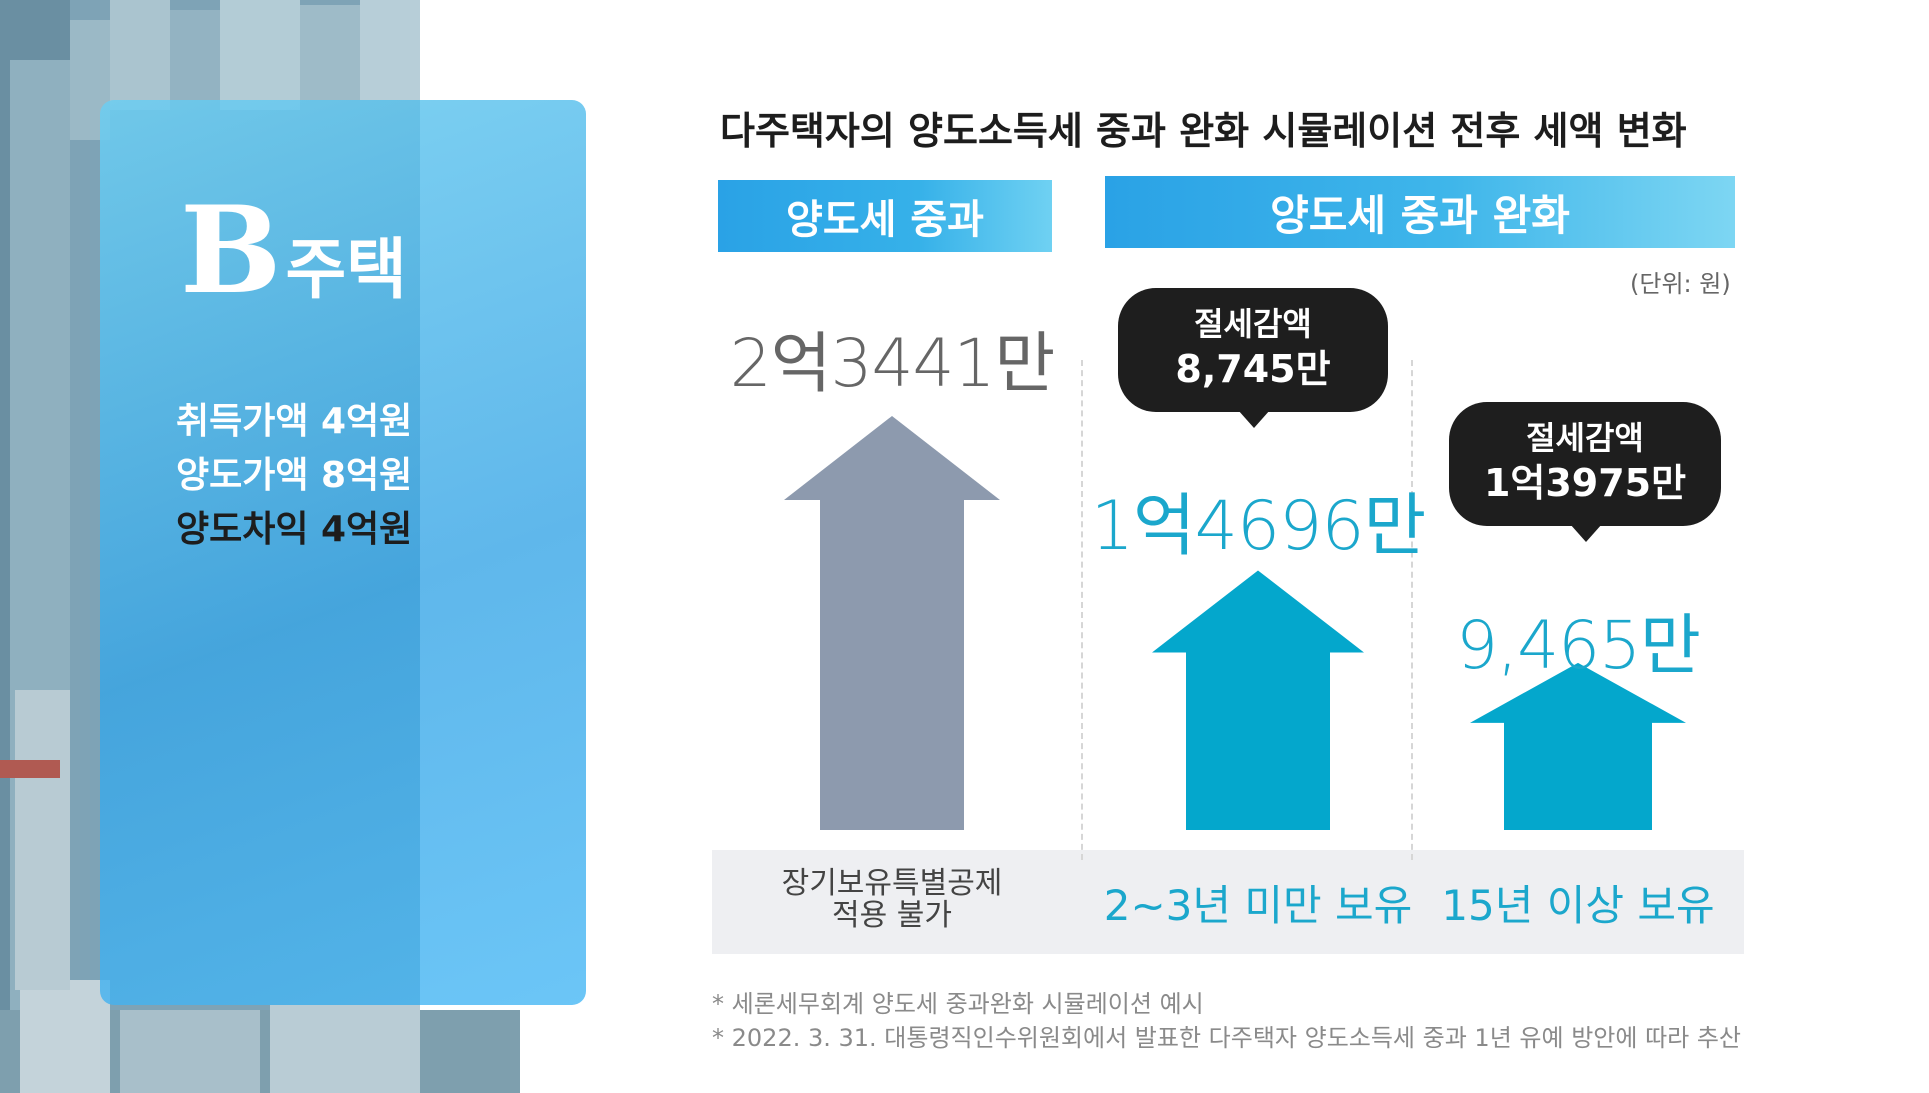 The height and width of the screenshot is (1093, 1929). What do you see at coordinates (1258, 526) in the screenshot?
I see `value-label-2-3-years: 1억4696만` at bounding box center [1258, 526].